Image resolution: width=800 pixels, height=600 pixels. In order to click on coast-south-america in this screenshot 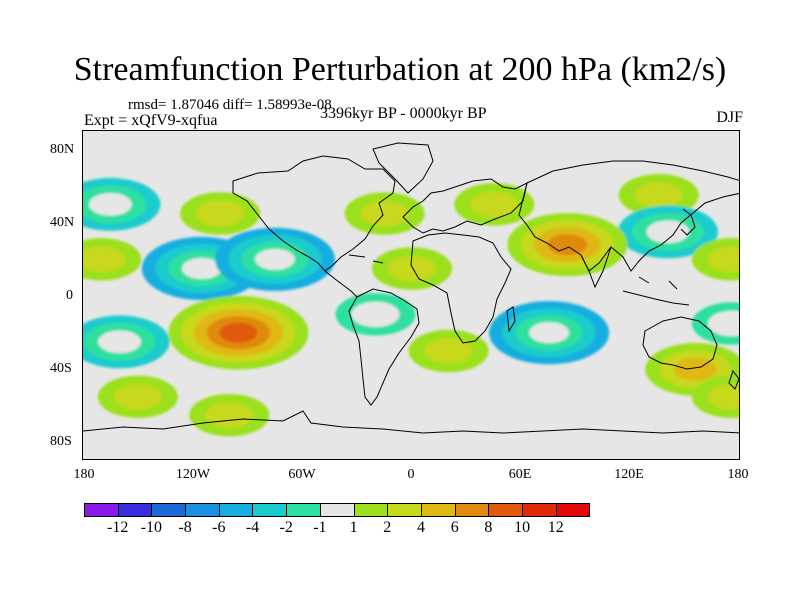, I will do `click(384, 347)`.